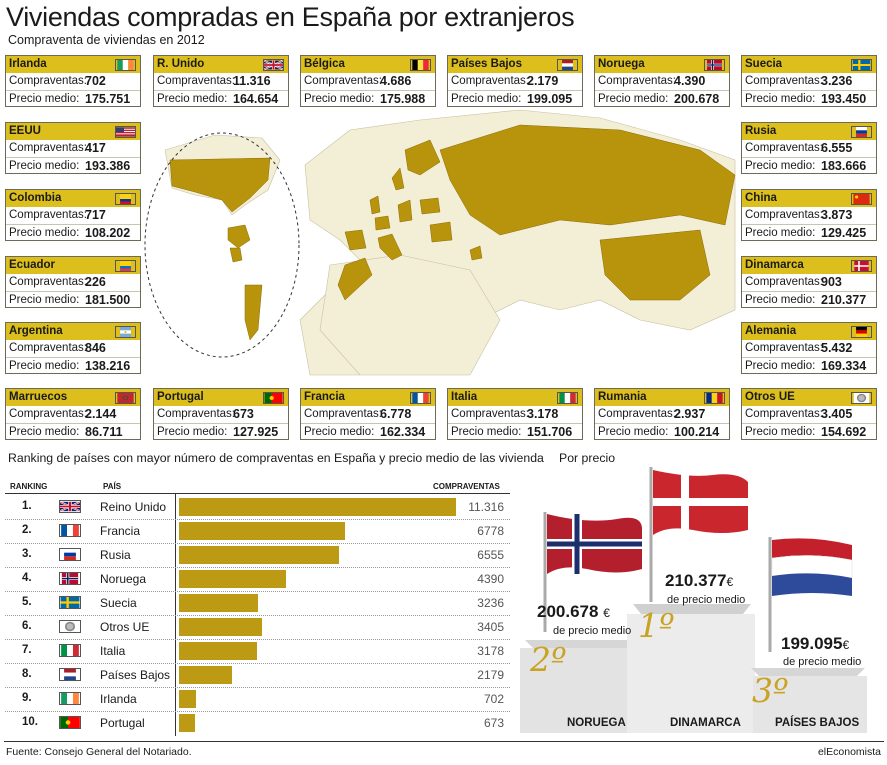  I want to click on card-country-name: Marruecos, so click(38, 397).